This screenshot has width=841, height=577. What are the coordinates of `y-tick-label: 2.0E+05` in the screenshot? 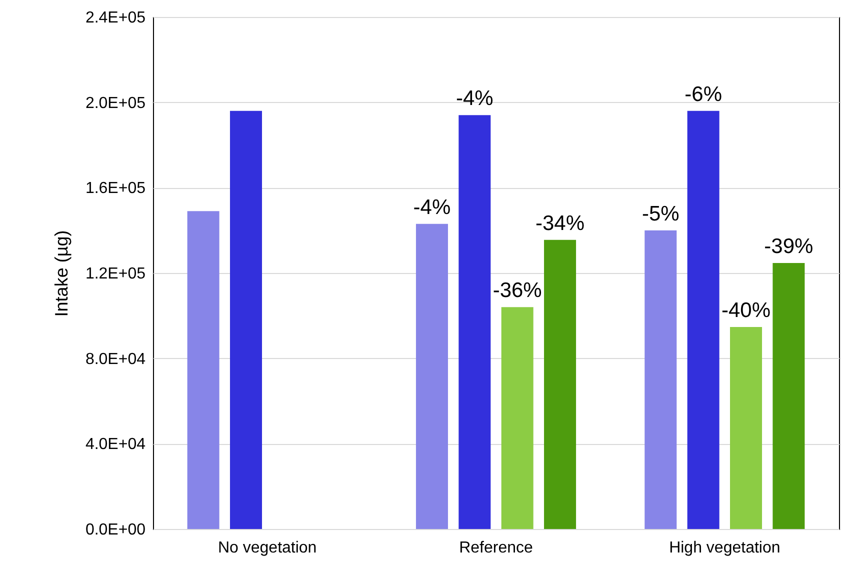 It's located at (115, 103).